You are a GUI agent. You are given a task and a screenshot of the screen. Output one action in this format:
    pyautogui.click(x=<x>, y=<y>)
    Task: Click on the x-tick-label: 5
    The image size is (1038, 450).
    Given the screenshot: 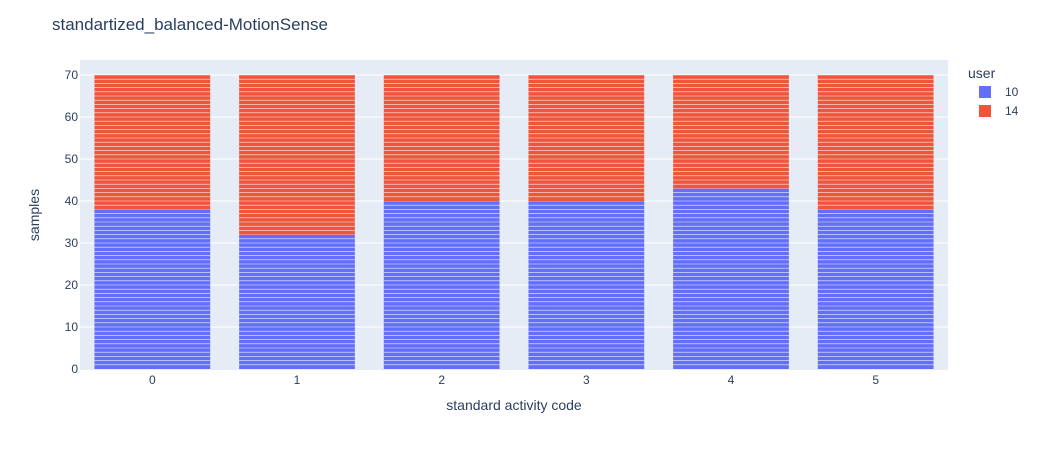 What is the action you would take?
    pyautogui.click(x=875, y=380)
    